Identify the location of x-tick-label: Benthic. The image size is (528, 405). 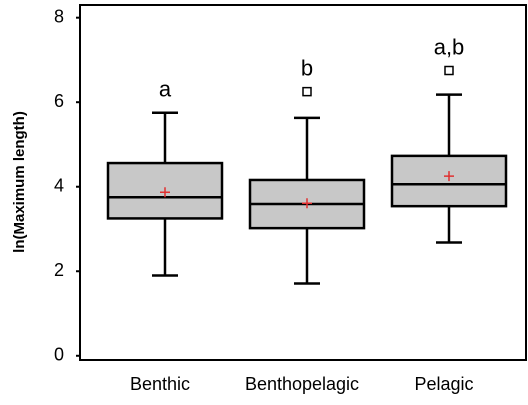
(160, 384).